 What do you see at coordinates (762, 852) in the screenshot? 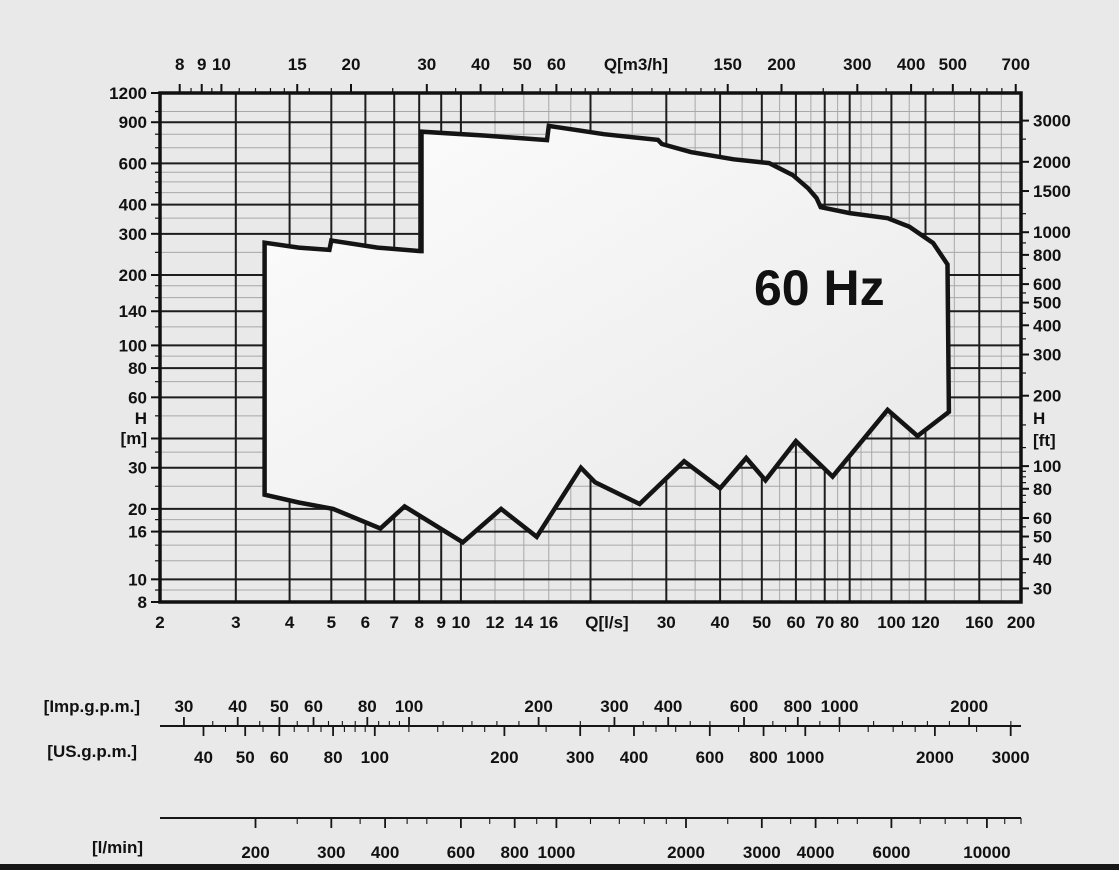
I see `ruler-tick-label: 3000` at bounding box center [762, 852].